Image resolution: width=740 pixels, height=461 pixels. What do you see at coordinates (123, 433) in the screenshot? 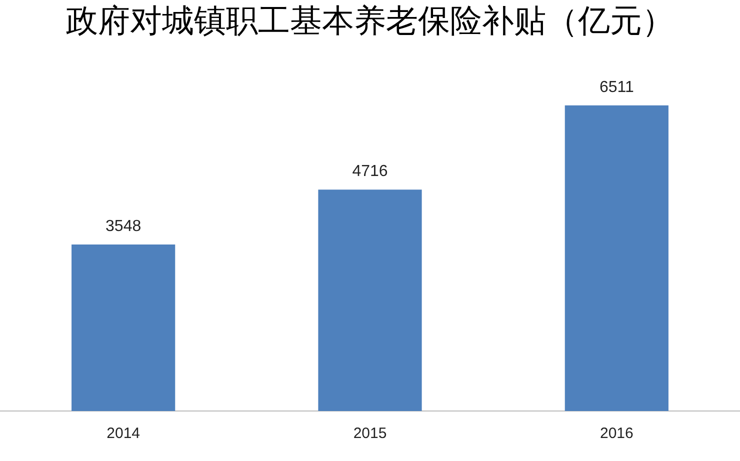
I see `x-tick-label: 2014` at bounding box center [123, 433].